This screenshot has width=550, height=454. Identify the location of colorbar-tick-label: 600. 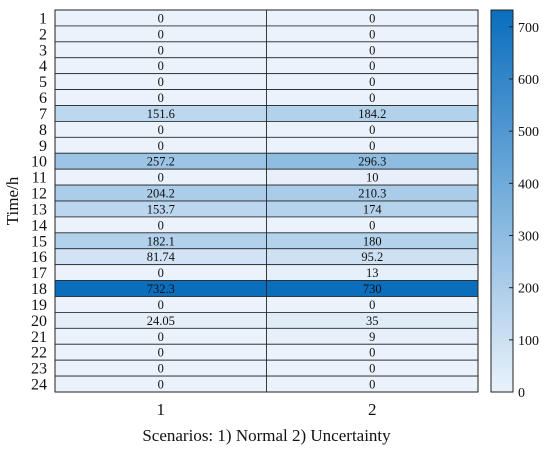
(528, 80).